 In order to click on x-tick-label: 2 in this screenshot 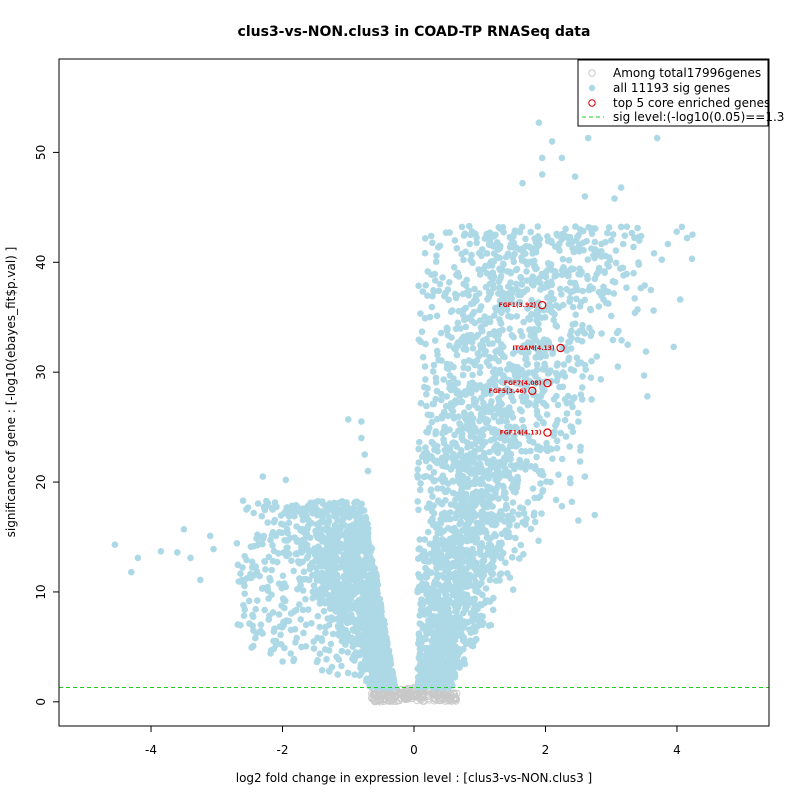, I will do `click(546, 750)`.